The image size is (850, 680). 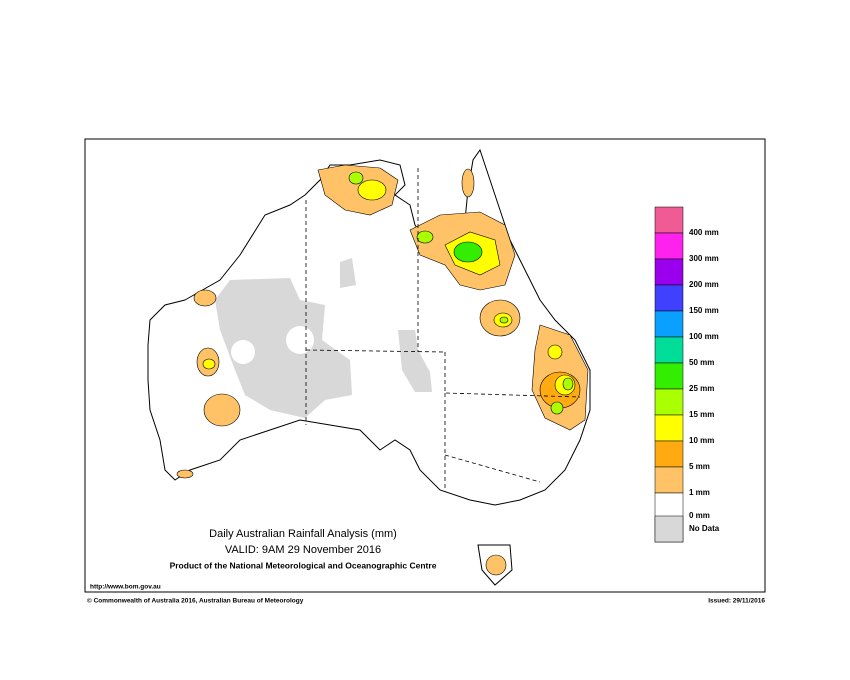 I want to click on legend-label: 5 mm, so click(x=699, y=466).